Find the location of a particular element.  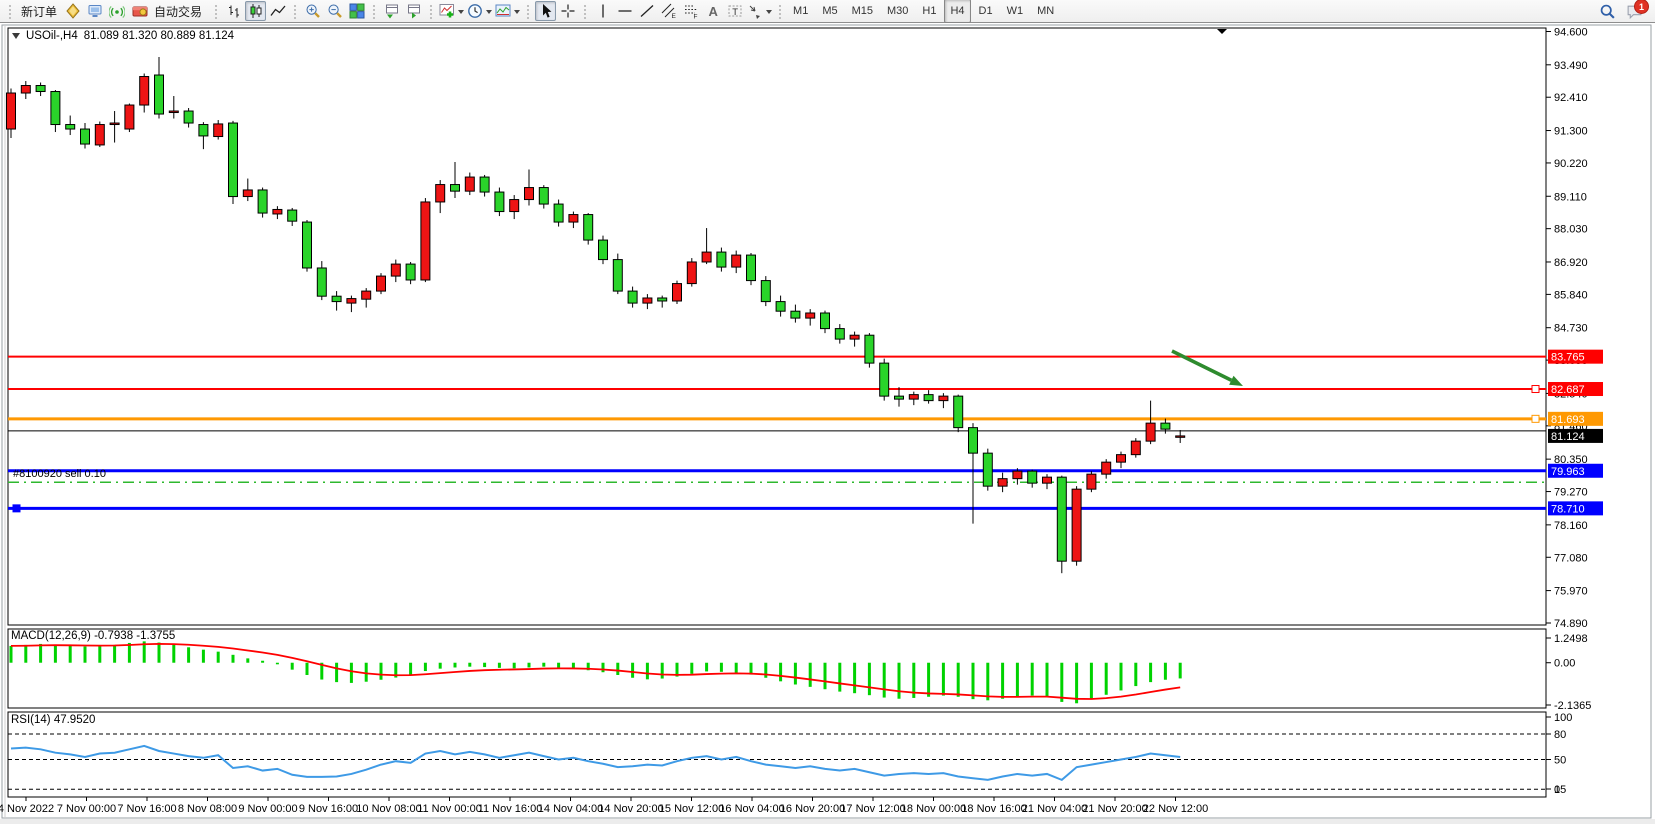

text-label-tool-button: T is located at coordinates (734, 11).